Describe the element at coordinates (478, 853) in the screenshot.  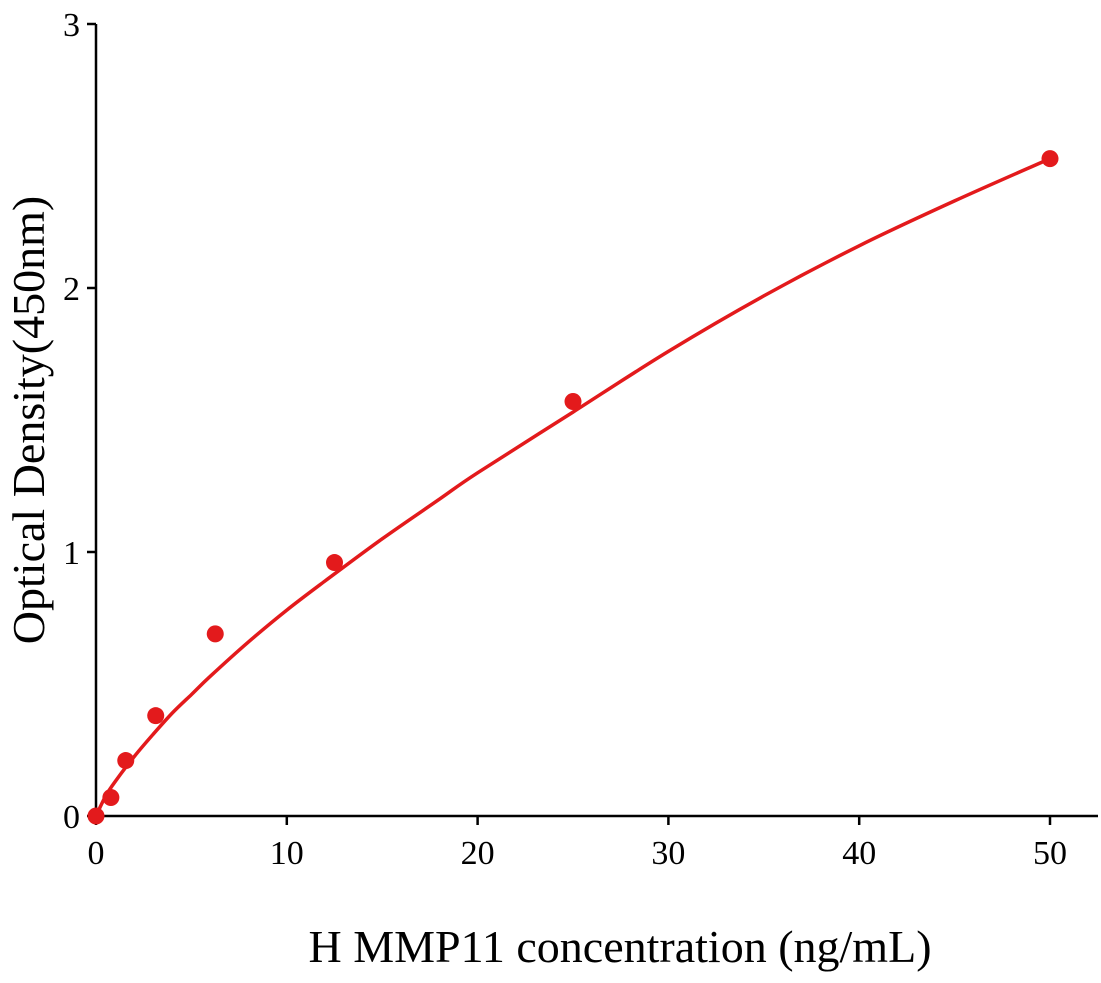
I see `x-tick-label: 20` at that location.